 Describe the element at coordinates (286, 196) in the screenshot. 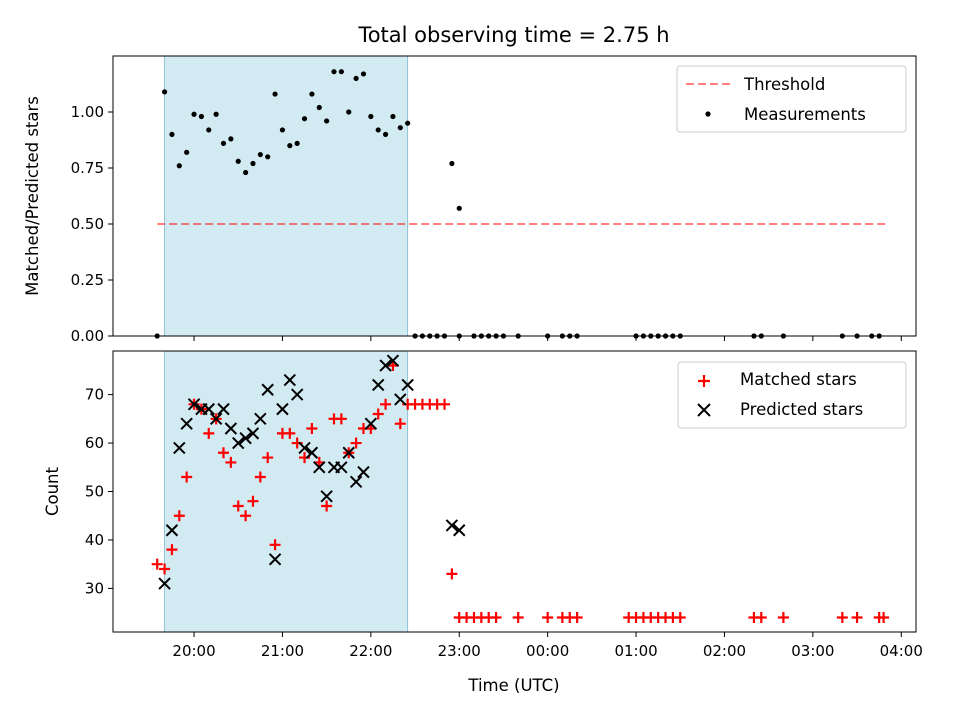

I see `shaded-span-top` at that location.